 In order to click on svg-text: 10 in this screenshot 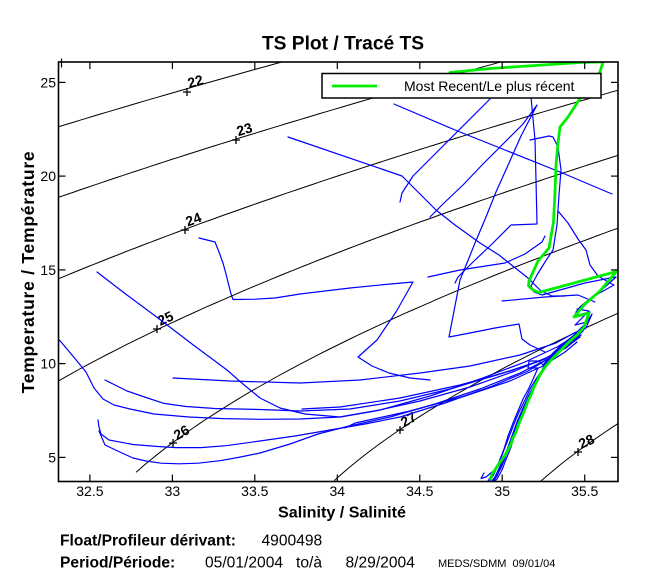, I will do `click(48, 364)`.